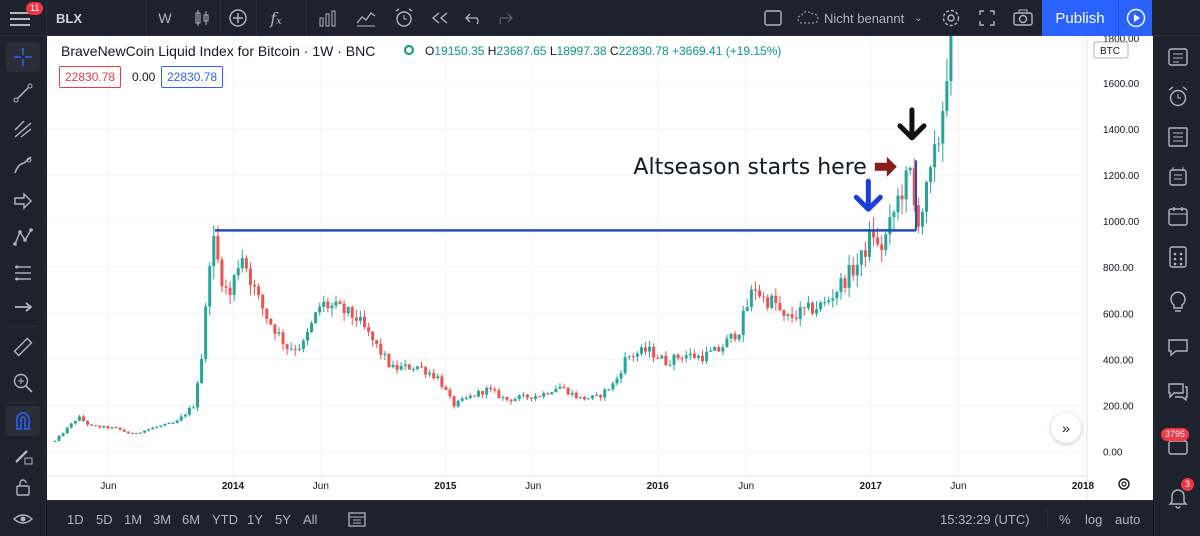 The height and width of the screenshot is (536, 1200). I want to click on axis-settings-gear-icon, so click(1124, 484).